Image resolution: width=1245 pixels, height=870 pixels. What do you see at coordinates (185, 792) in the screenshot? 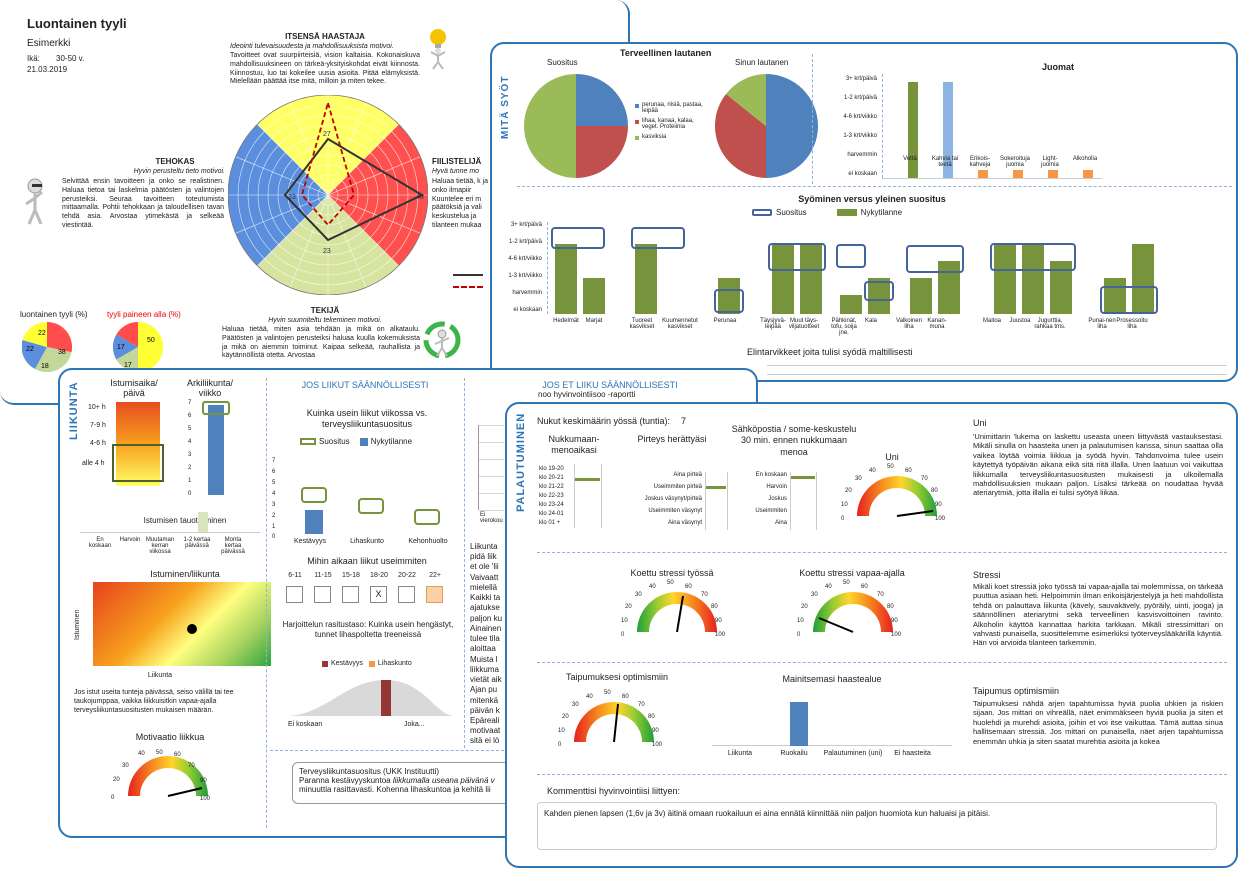
I see `motivation-needle` at bounding box center [185, 792].